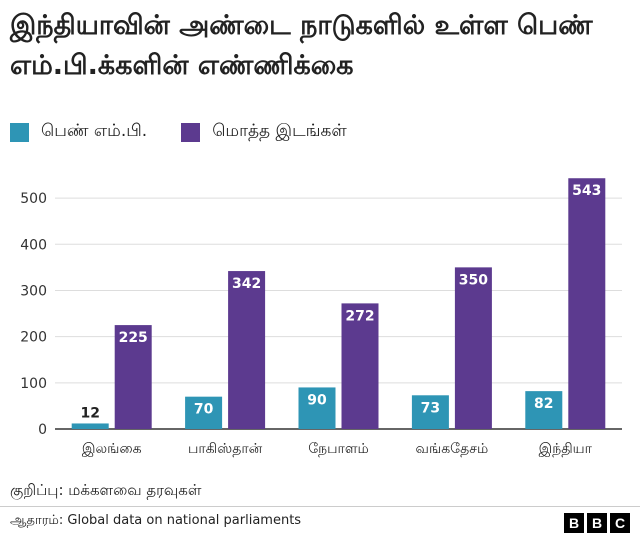 This screenshot has width=640, height=538. What do you see at coordinates (94, 131) in the screenshot?
I see `legend-label-women-mps: பெண் எம்.பி.` at bounding box center [94, 131].